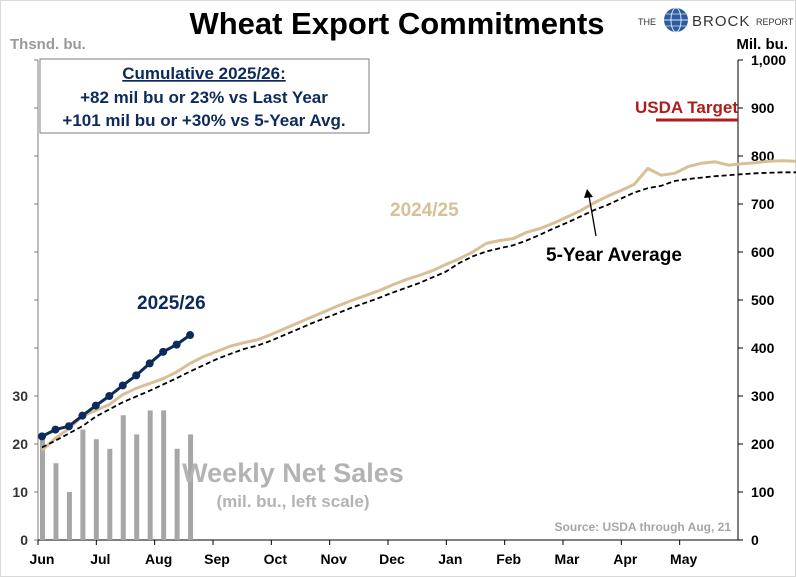 This screenshot has height=577, width=796. I want to click on left-tick-label: 30, so click(20, 396).